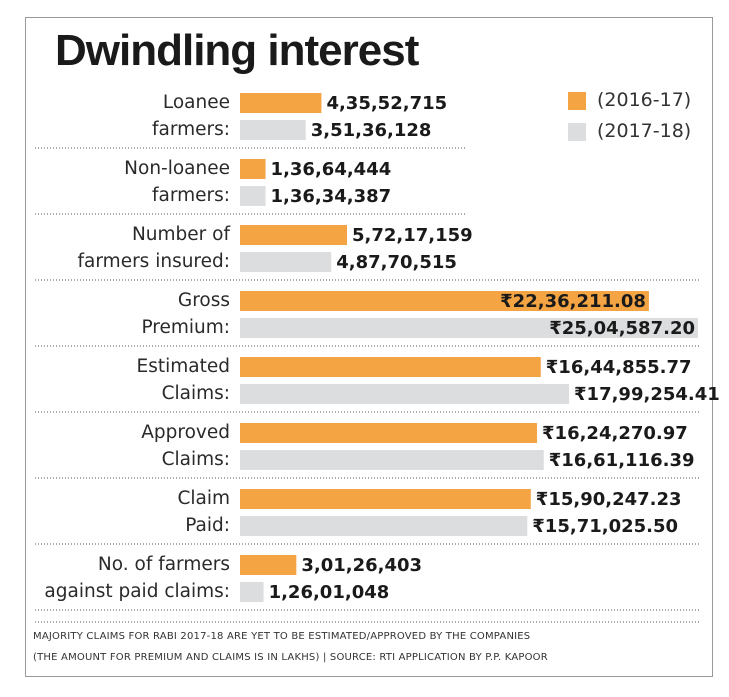 This screenshot has height=697, width=729. What do you see at coordinates (386, 103) in the screenshot?
I see `value-label: 4,35,52,715` at bounding box center [386, 103].